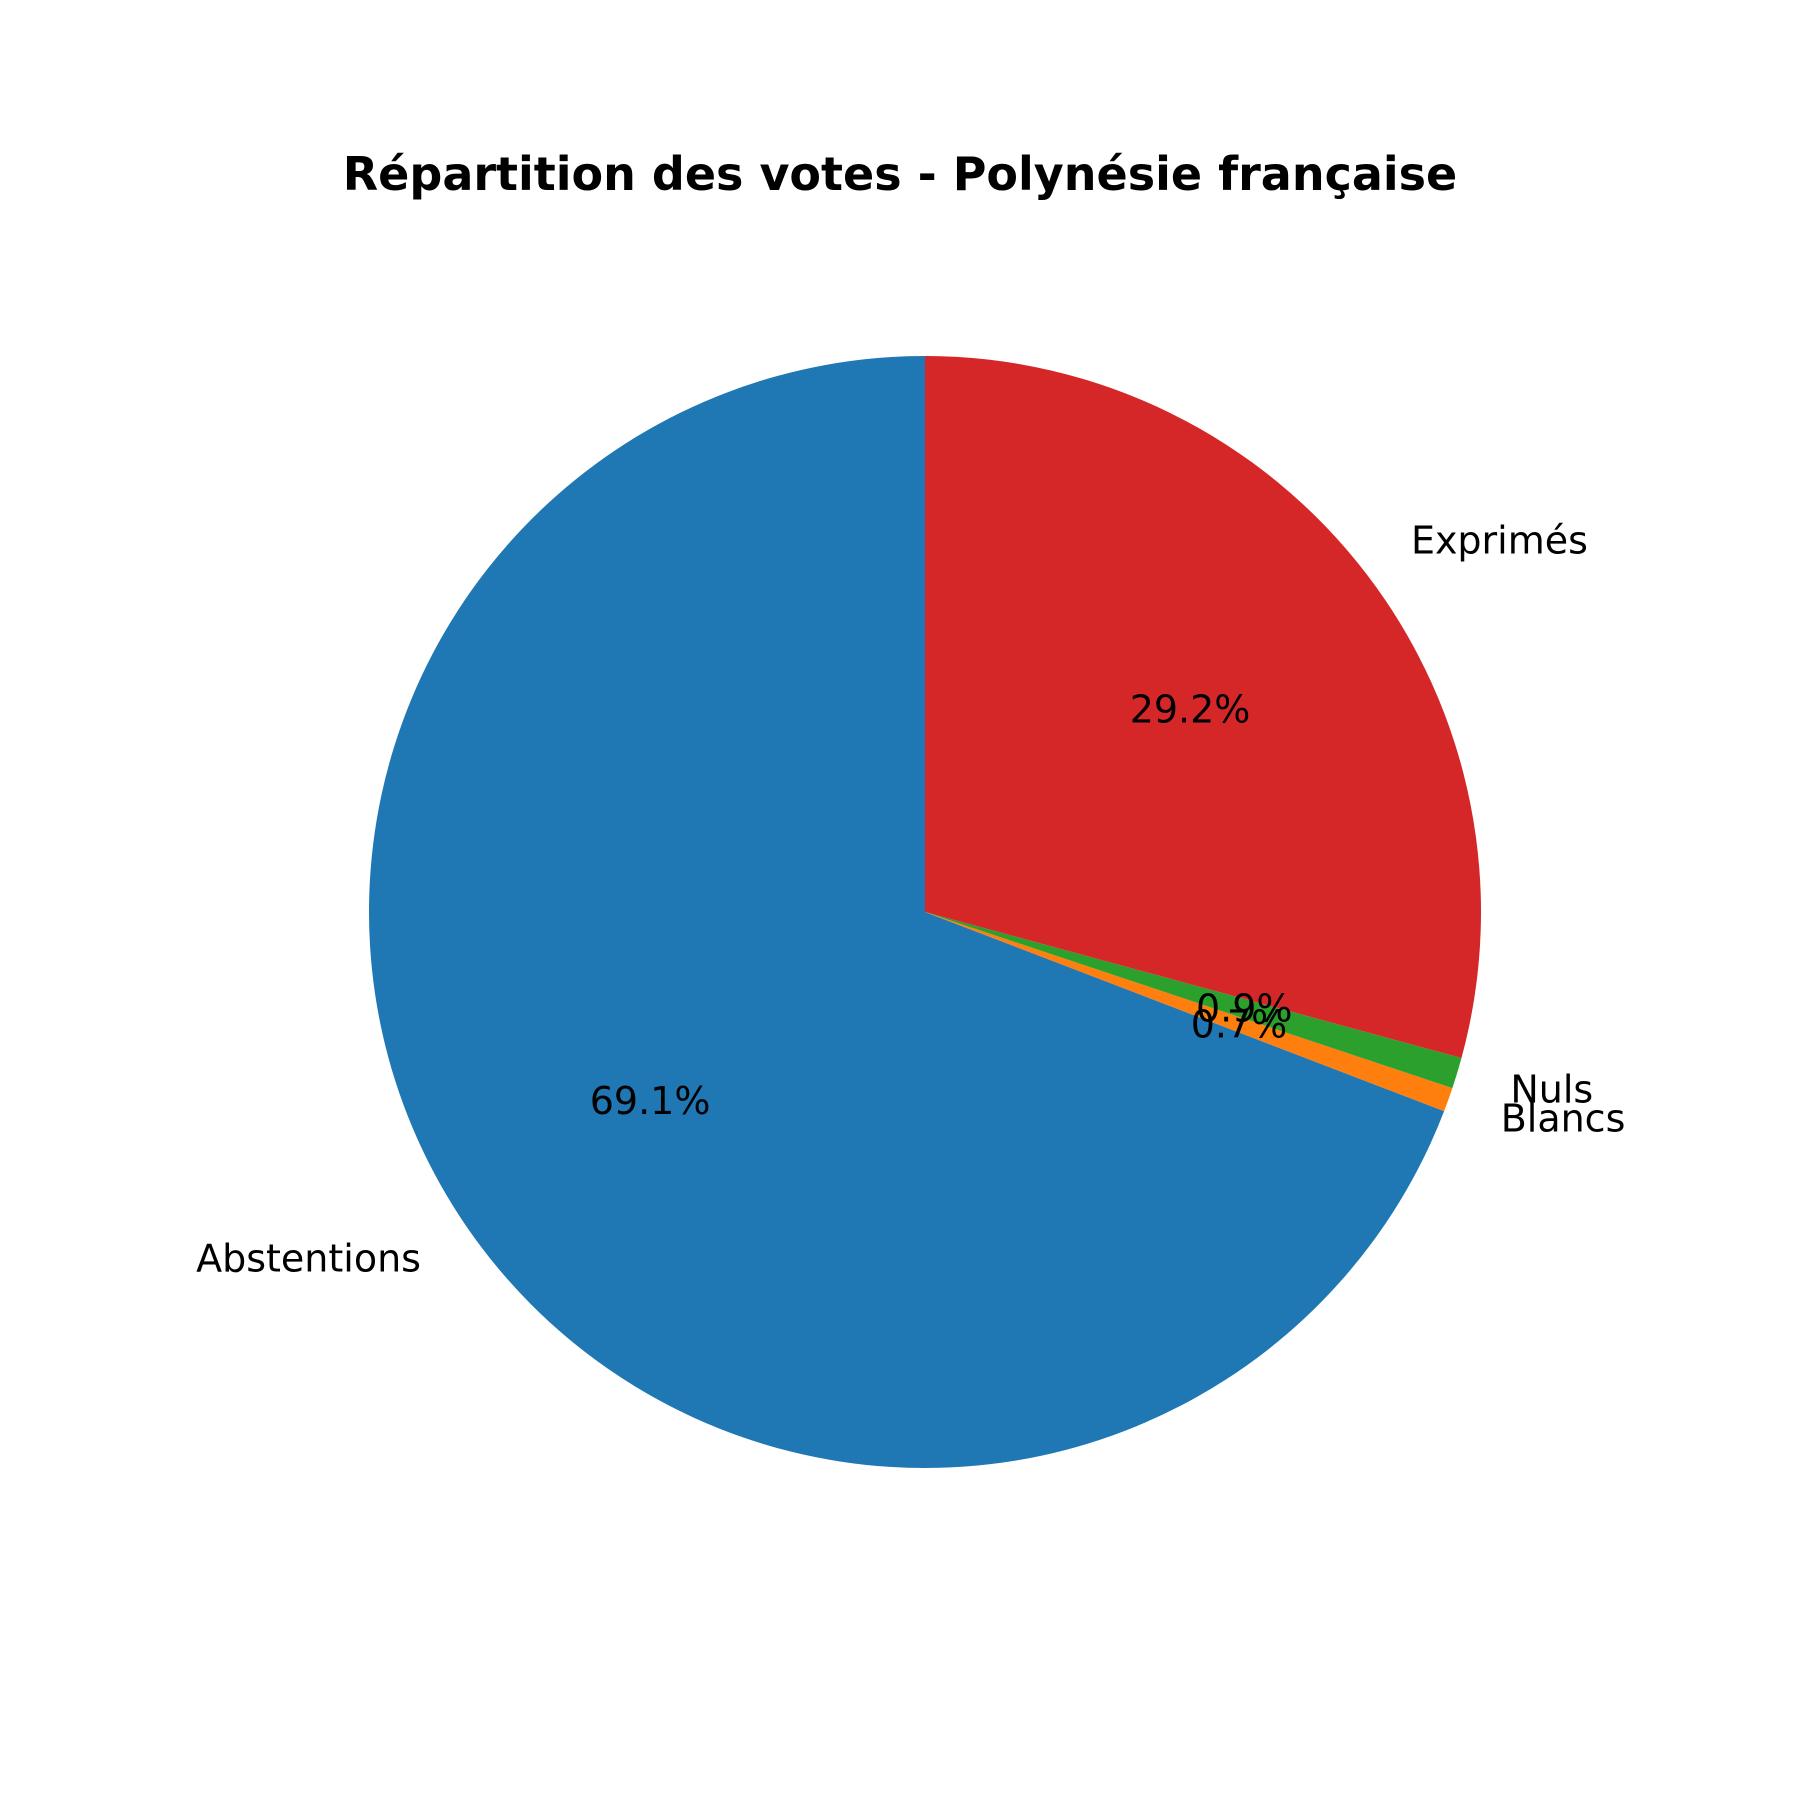 This screenshot has width=1800, height=1800. What do you see at coordinates (650, 1101) in the screenshot?
I see `slice-percent-abstentions: 69.1%` at bounding box center [650, 1101].